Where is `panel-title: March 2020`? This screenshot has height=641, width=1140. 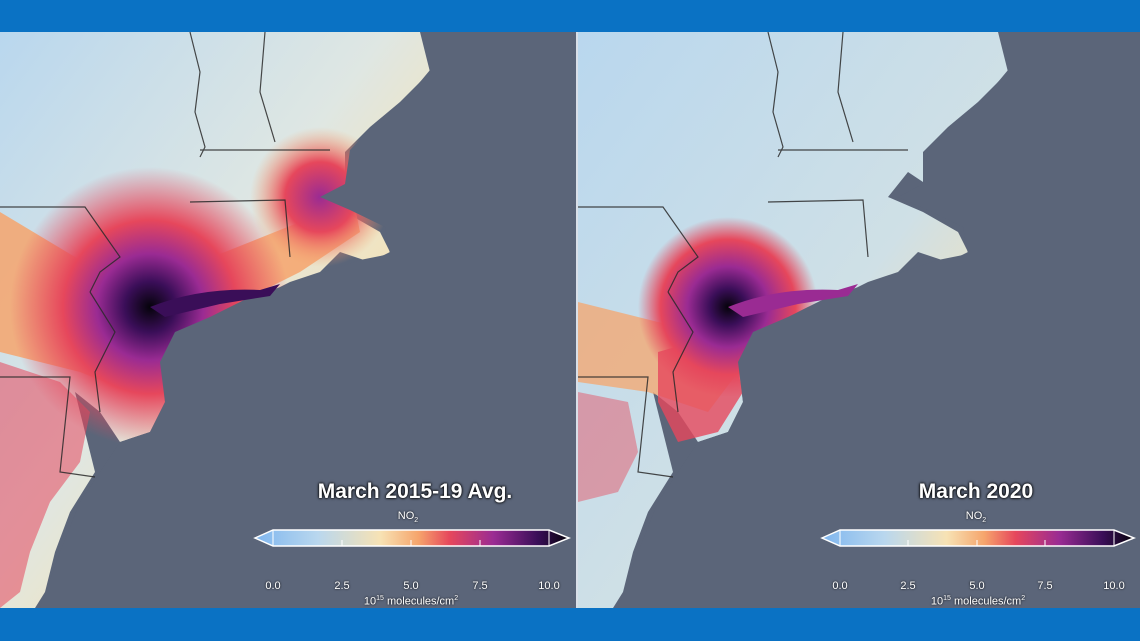
panel-title: March 2020 is located at coordinates (976, 491).